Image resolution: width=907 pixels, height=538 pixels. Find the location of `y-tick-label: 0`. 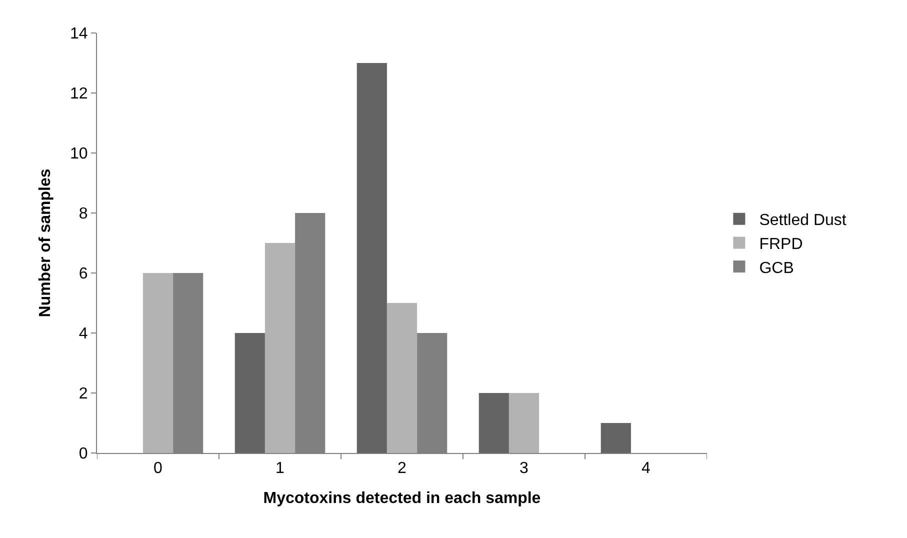

y-tick-label: 0 is located at coordinates (83, 454).